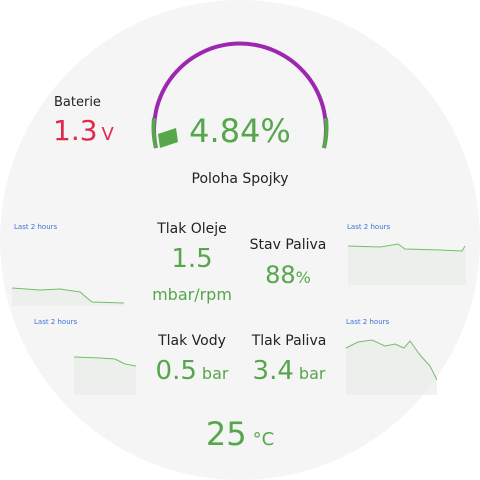 This screenshot has width=480, height=480. Describe the element at coordinates (191, 259) in the screenshot. I see `oil-value: 1.5` at that location.